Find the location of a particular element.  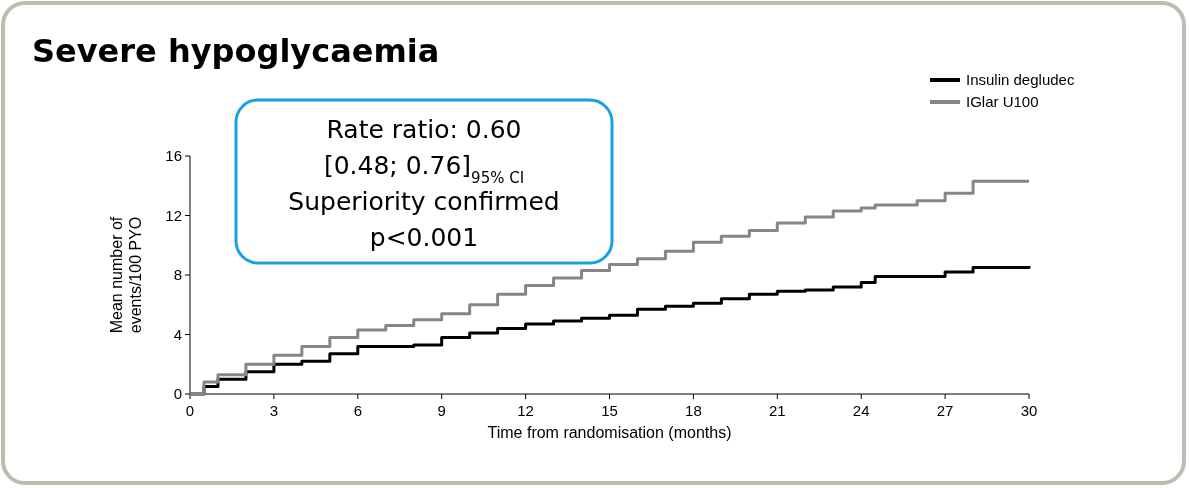

x-tick-label: 27 is located at coordinates (945, 410).